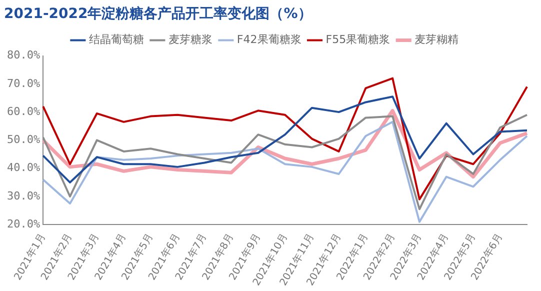  Describe the element at coordinates (269, 39) in the screenshot. I see `legend-label: F42果葡糖浆` at that location.